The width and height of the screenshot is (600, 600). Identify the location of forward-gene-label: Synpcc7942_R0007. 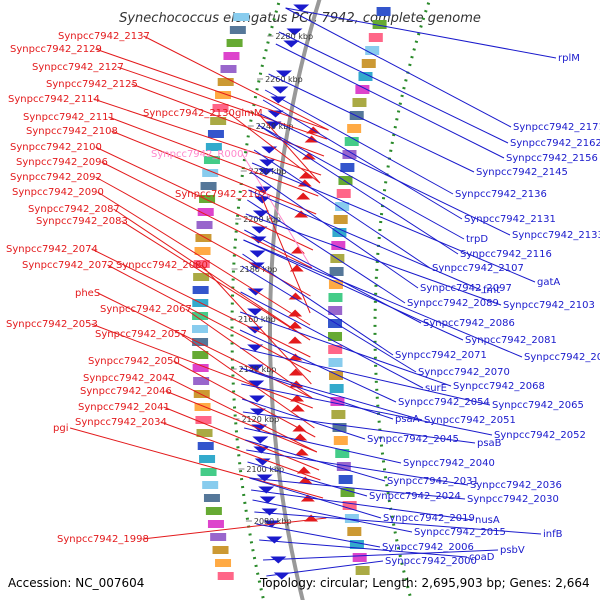
(200, 154).